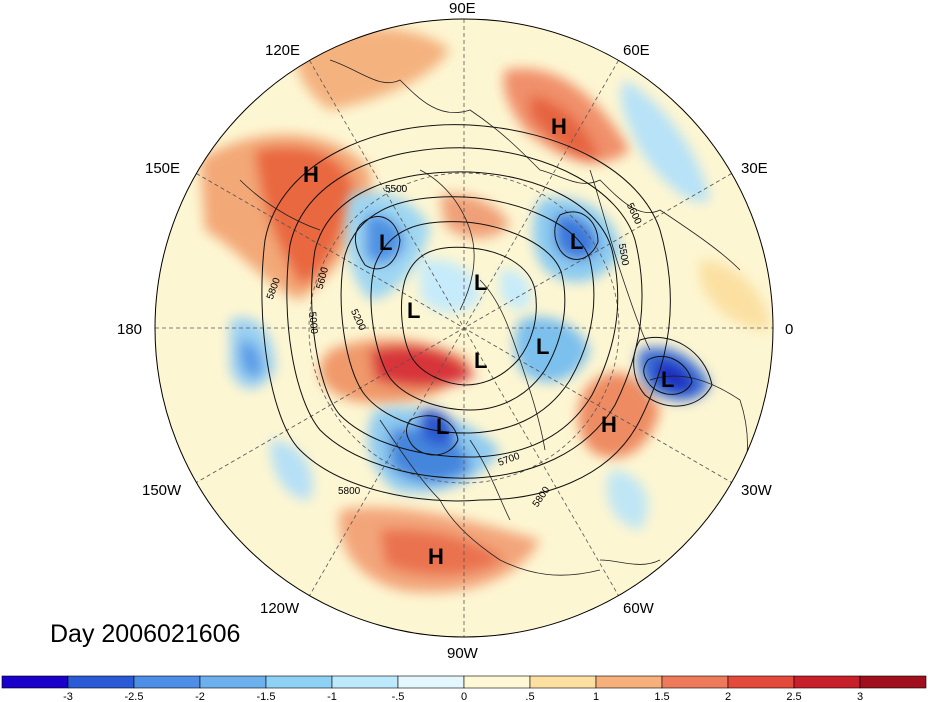  I want to click on lon-label-60e: 60E, so click(636, 50).